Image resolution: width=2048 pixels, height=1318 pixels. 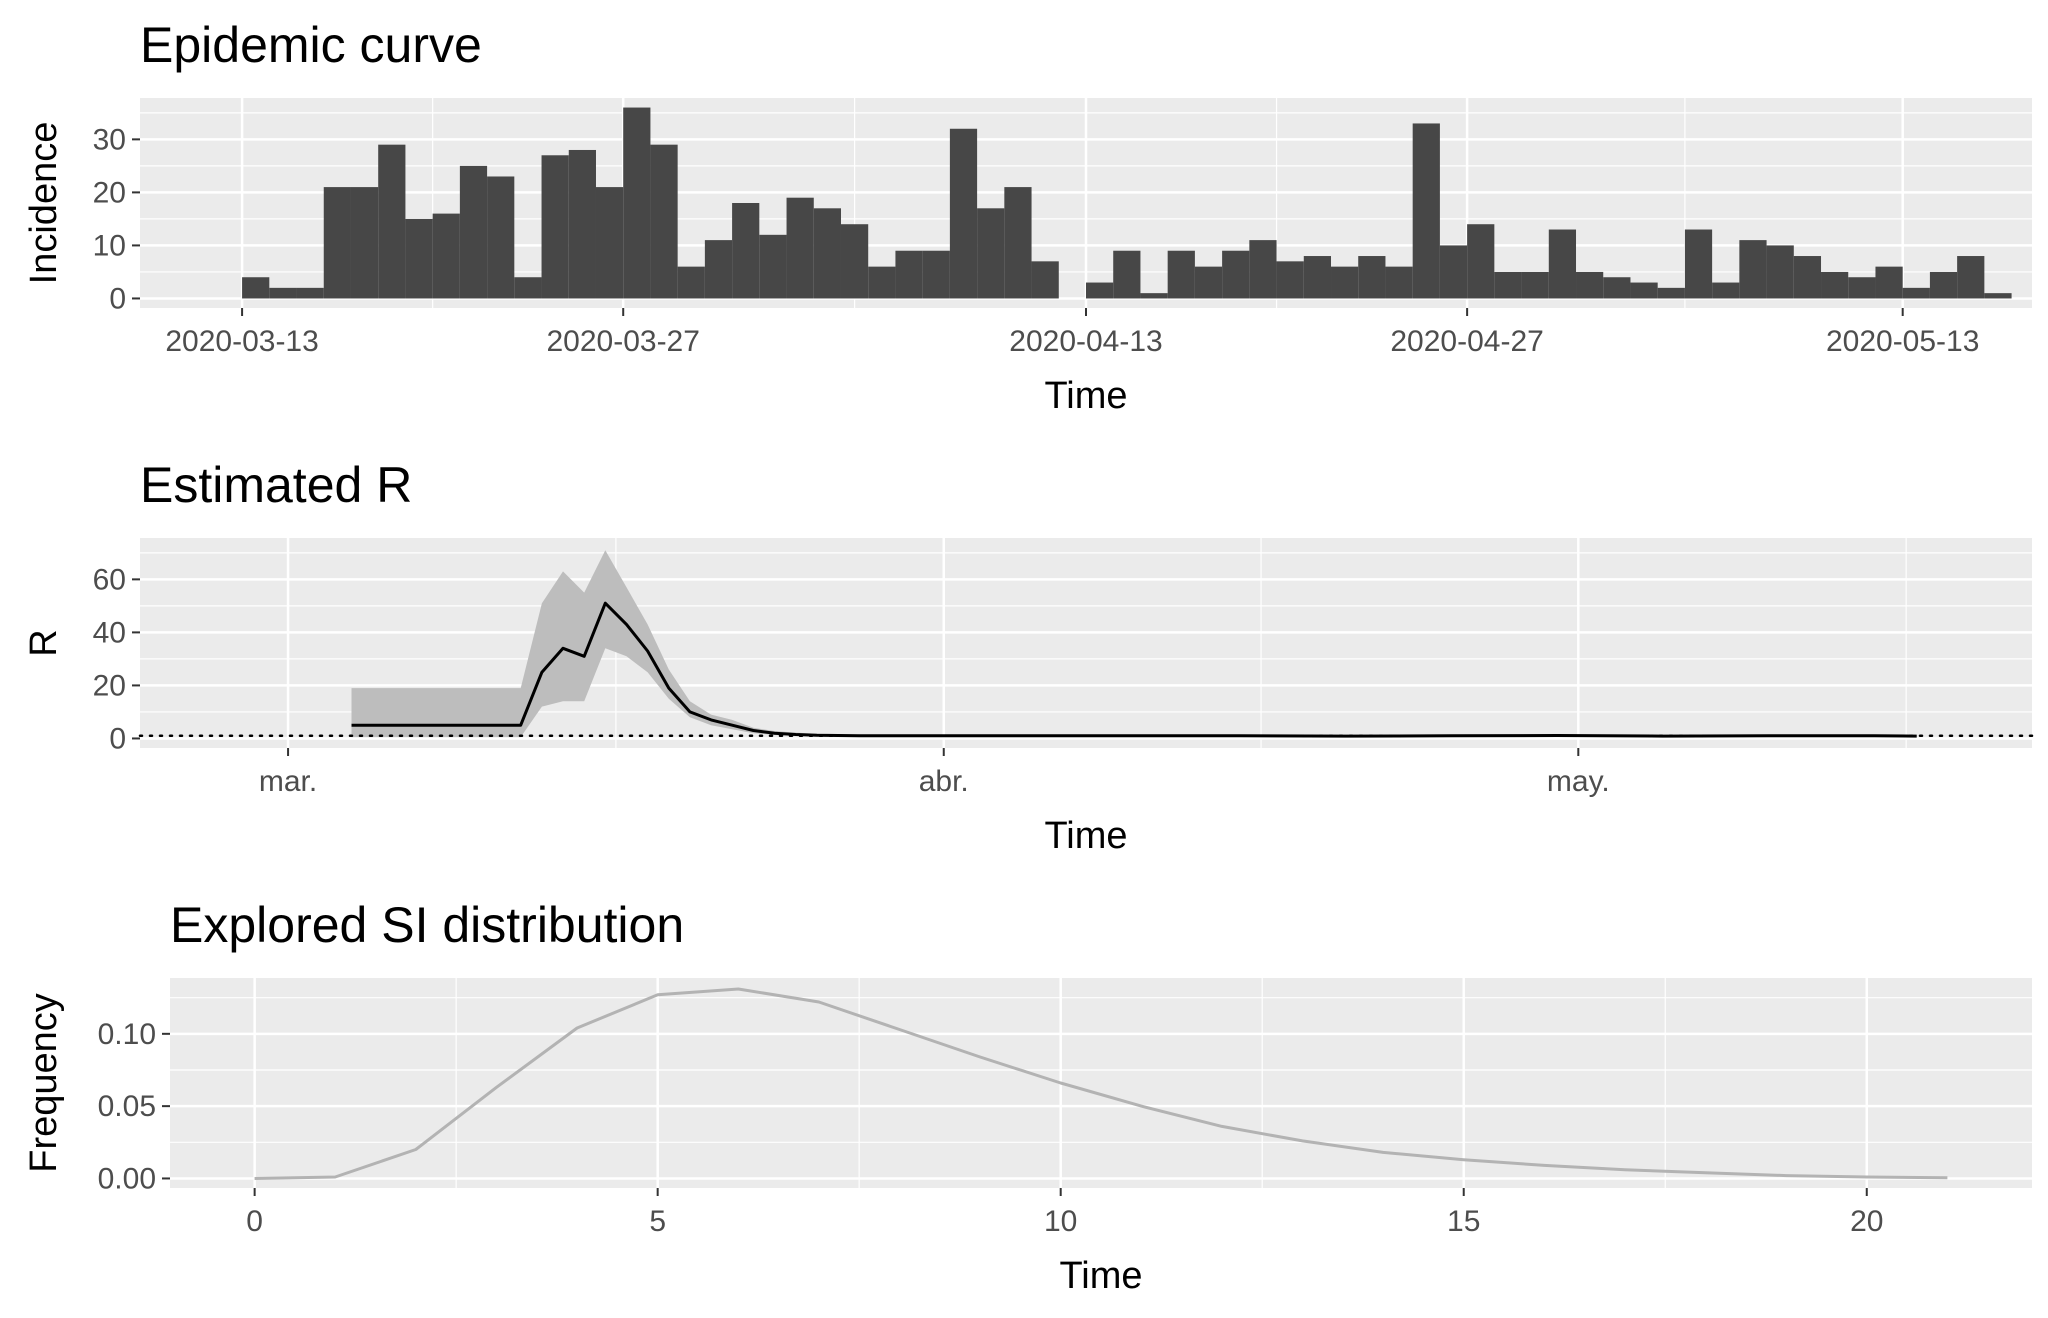 What do you see at coordinates (657, 1221) in the screenshot?
I see `x-tick-label: 5` at bounding box center [657, 1221].